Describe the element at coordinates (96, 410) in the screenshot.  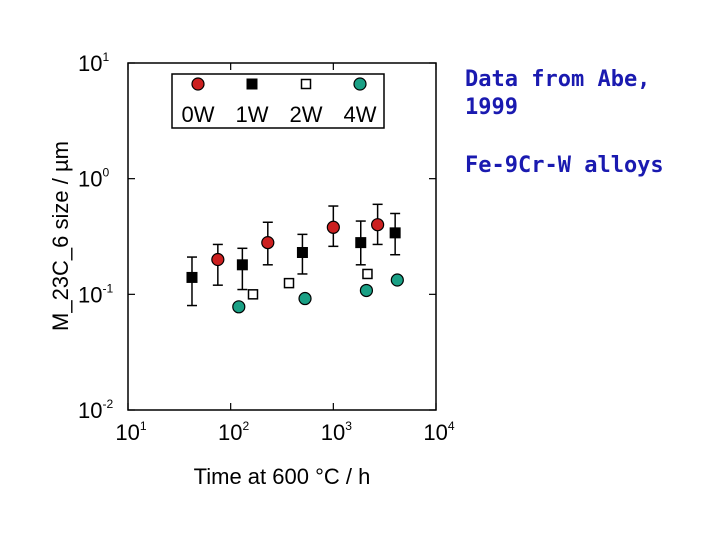
I see `y-tick-label: 10⁻²` at that location.